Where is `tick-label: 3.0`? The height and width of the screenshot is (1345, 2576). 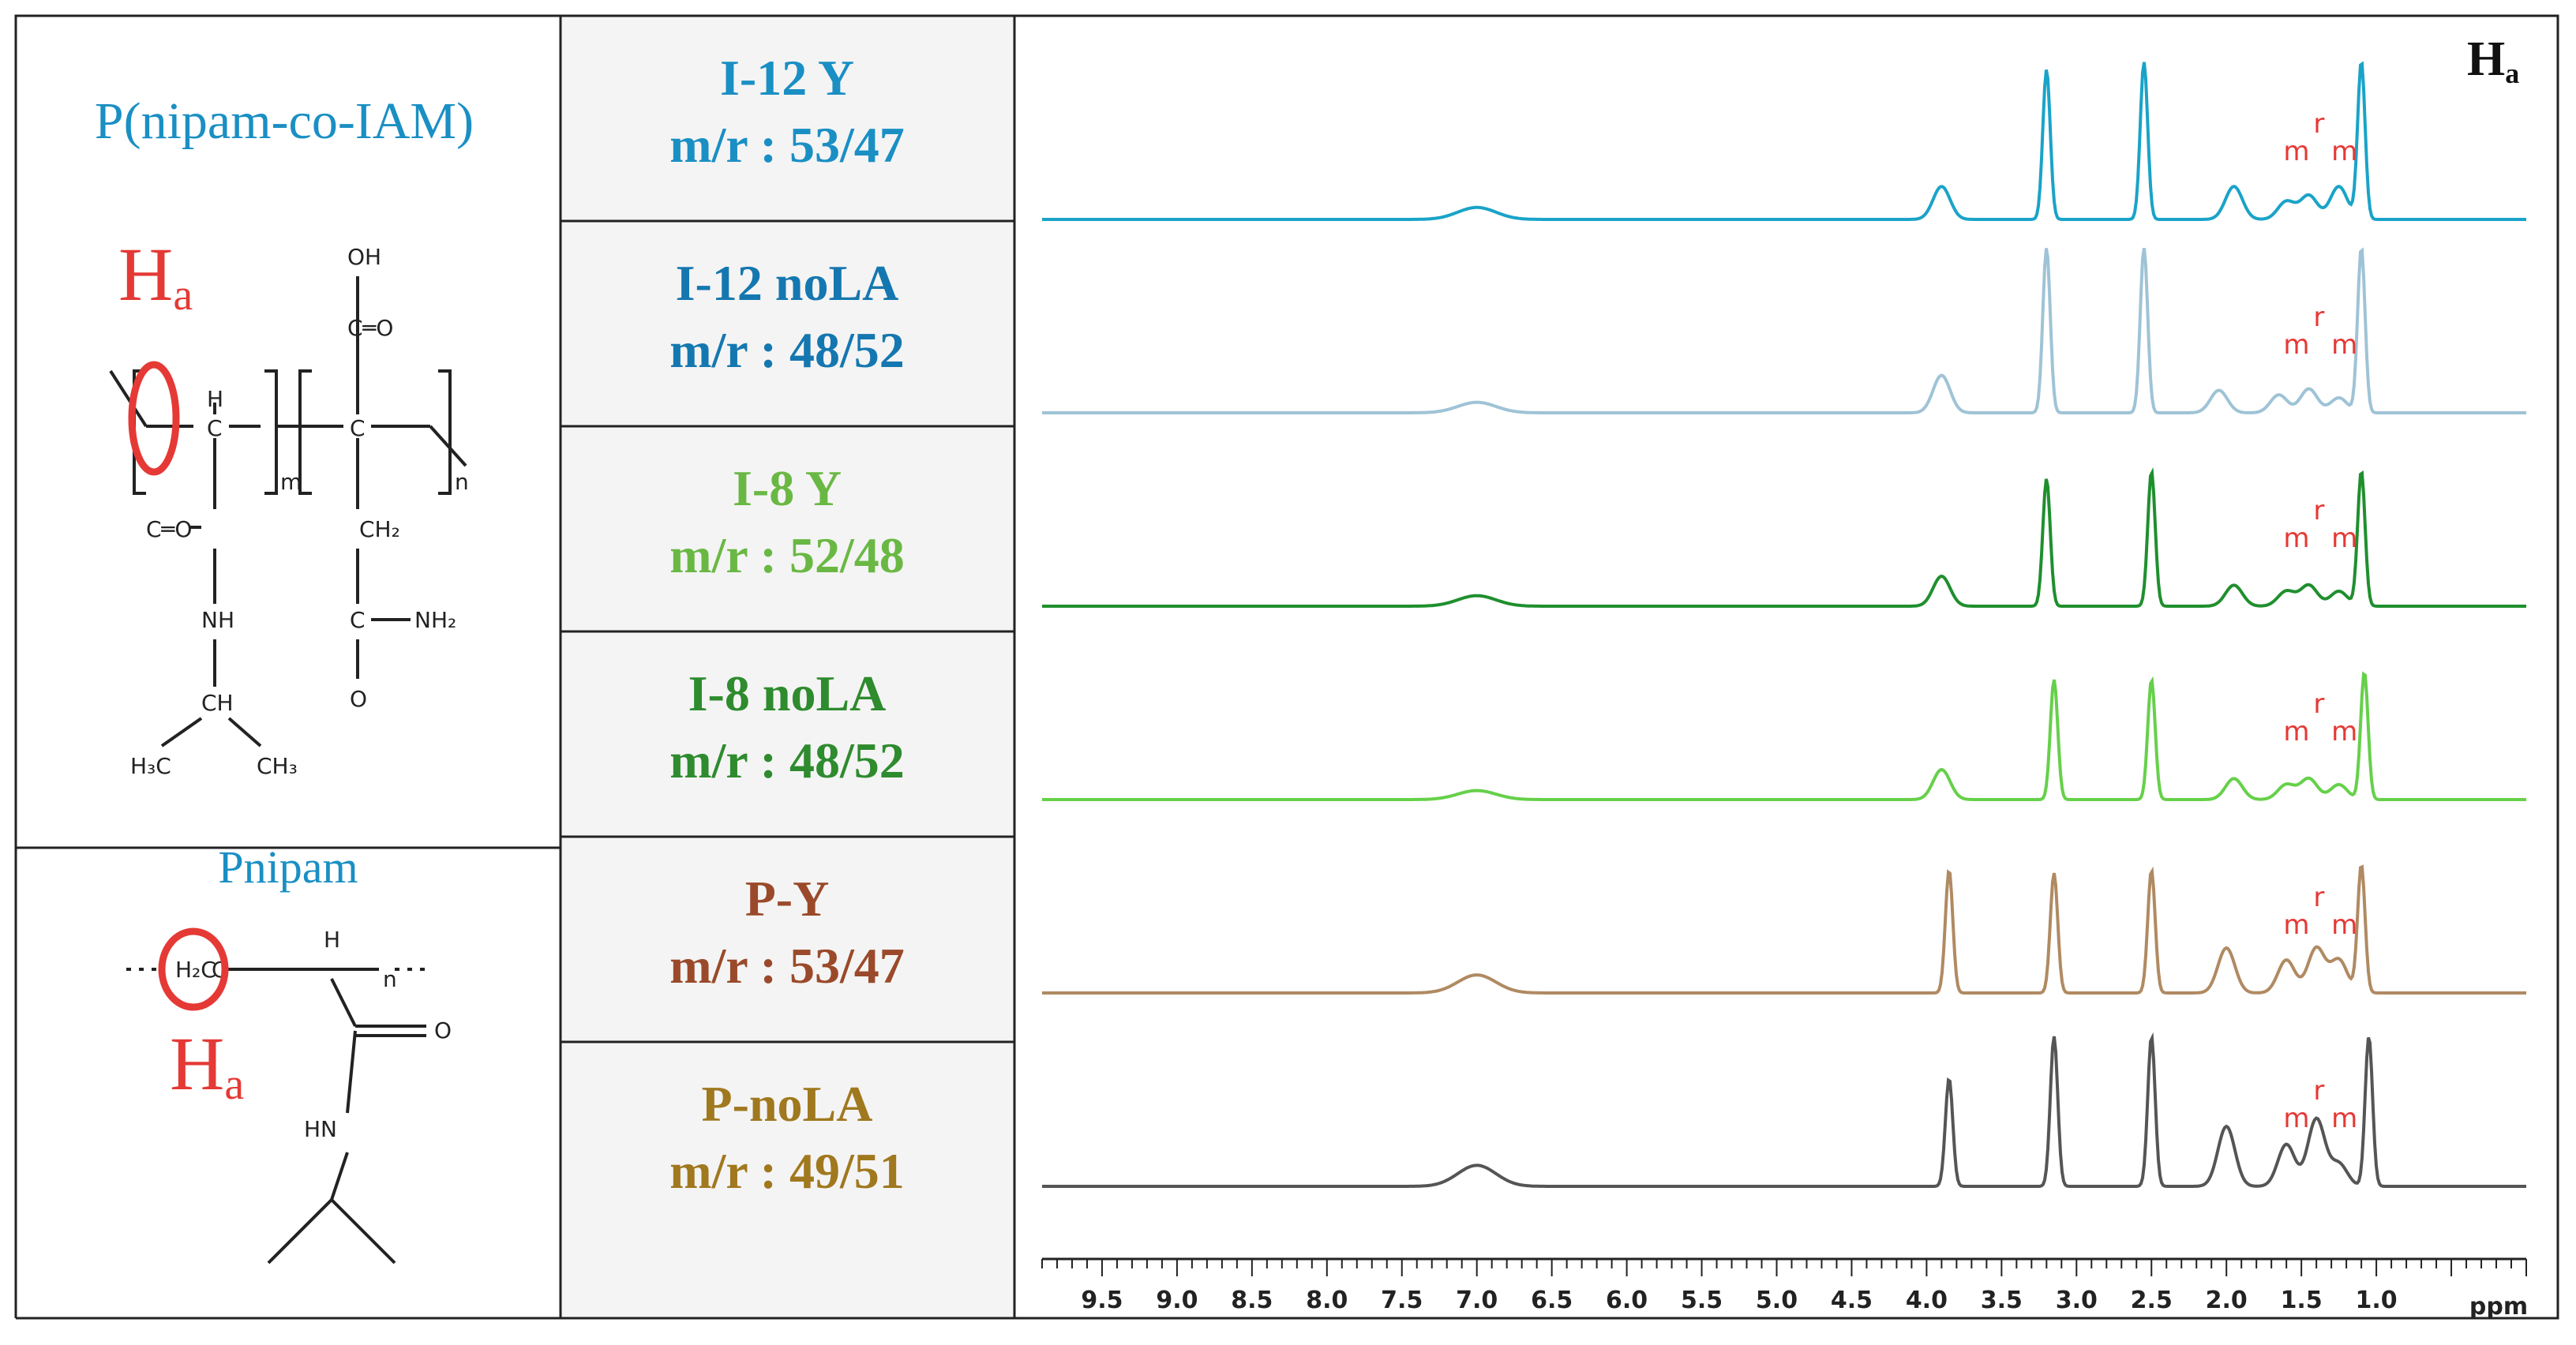 tick-label: 3.0 is located at coordinates (2077, 1300).